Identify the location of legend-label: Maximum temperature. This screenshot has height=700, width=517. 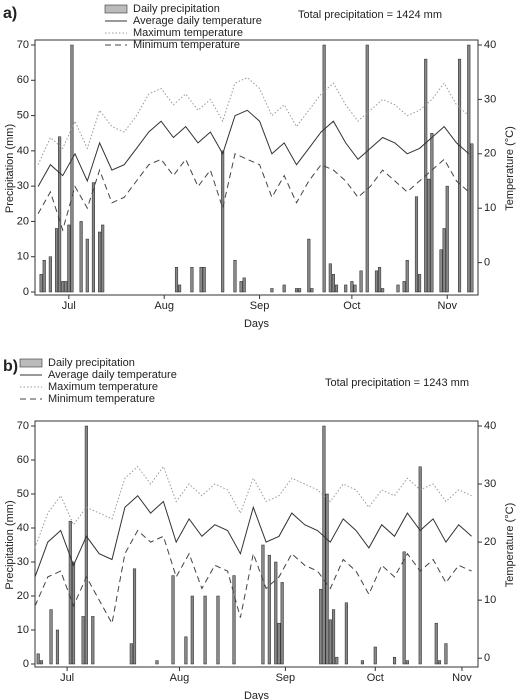
(188, 33).